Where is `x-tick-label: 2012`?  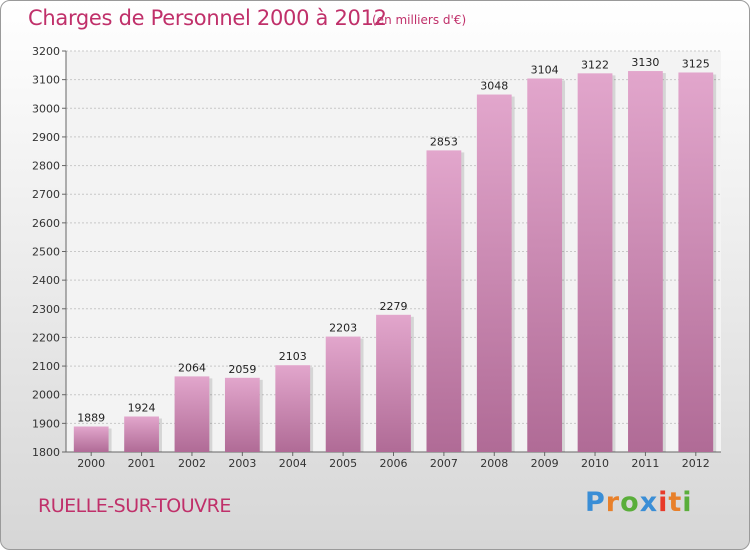 x-tick-label: 2012 is located at coordinates (696, 463).